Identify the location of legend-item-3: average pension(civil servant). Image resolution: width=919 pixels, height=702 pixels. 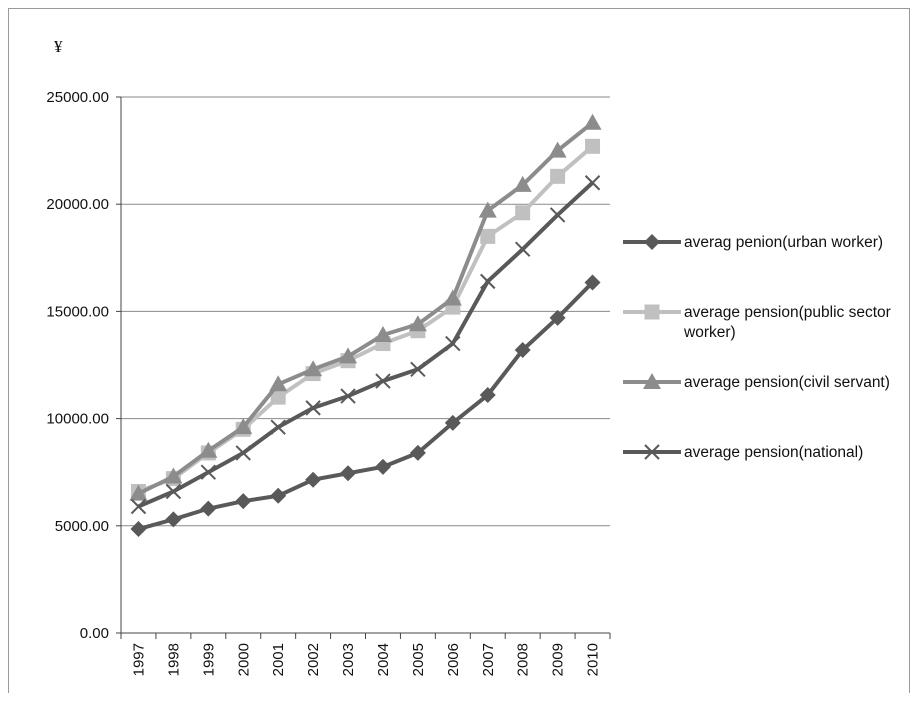
(756, 382).